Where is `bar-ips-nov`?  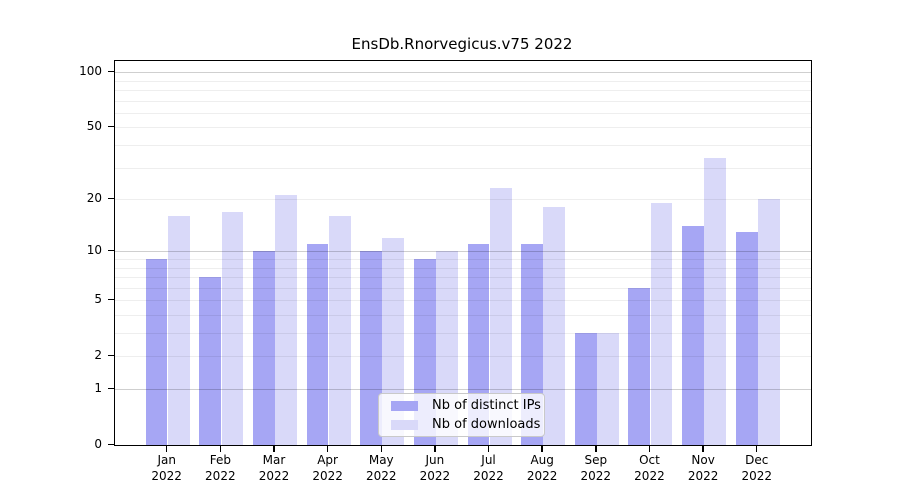 bar-ips-nov is located at coordinates (693, 335).